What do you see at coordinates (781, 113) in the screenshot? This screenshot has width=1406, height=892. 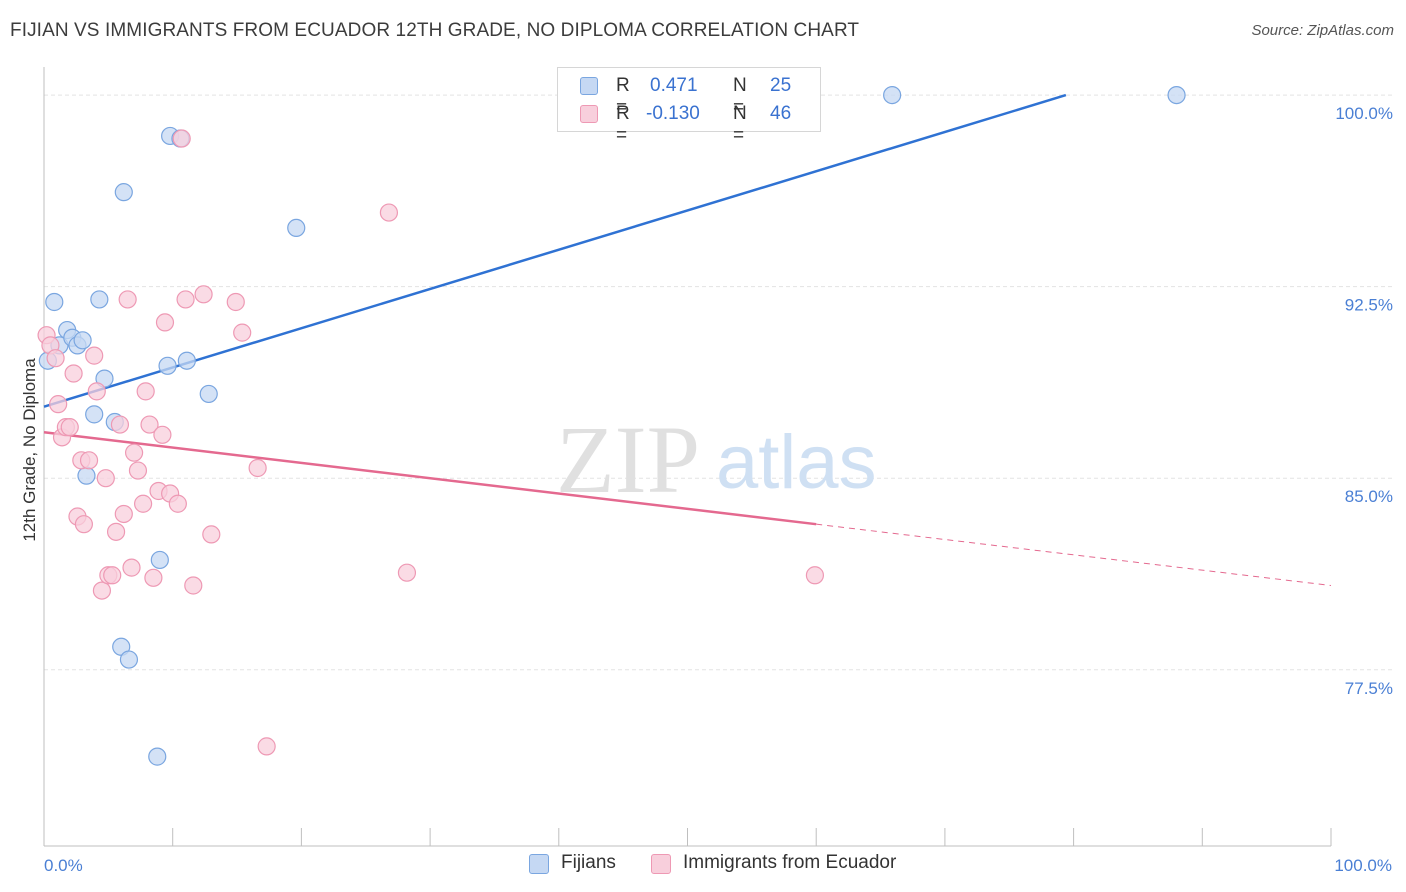 I see `legend-n-value: 46` at bounding box center [781, 113].